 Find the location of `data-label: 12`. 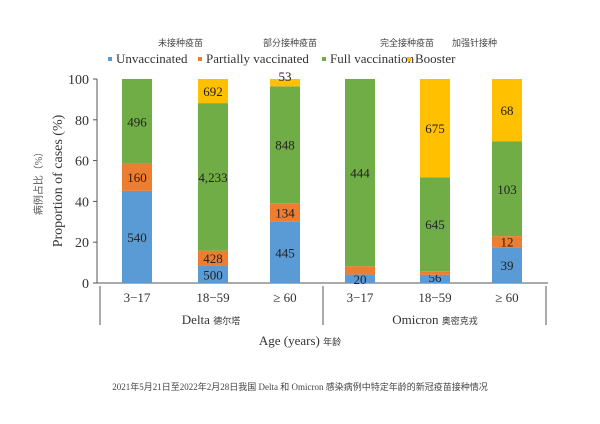

data-label: 12 is located at coordinates (507, 242).